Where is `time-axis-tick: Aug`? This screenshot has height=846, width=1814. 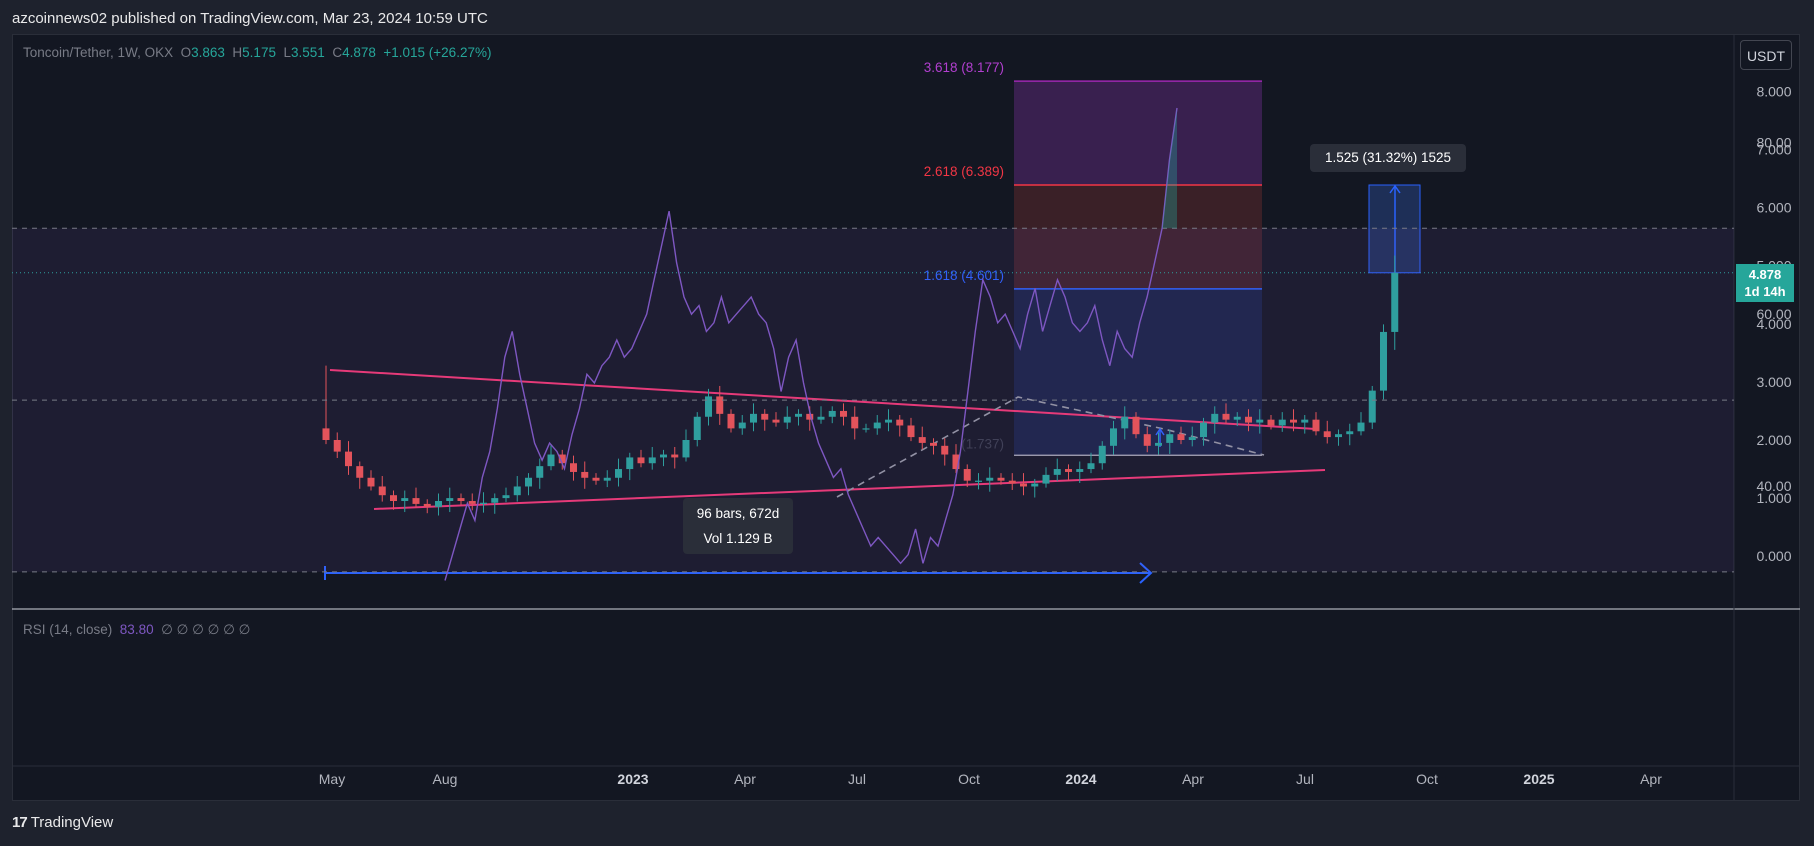
time-axis-tick: Aug is located at coordinates (445, 779).